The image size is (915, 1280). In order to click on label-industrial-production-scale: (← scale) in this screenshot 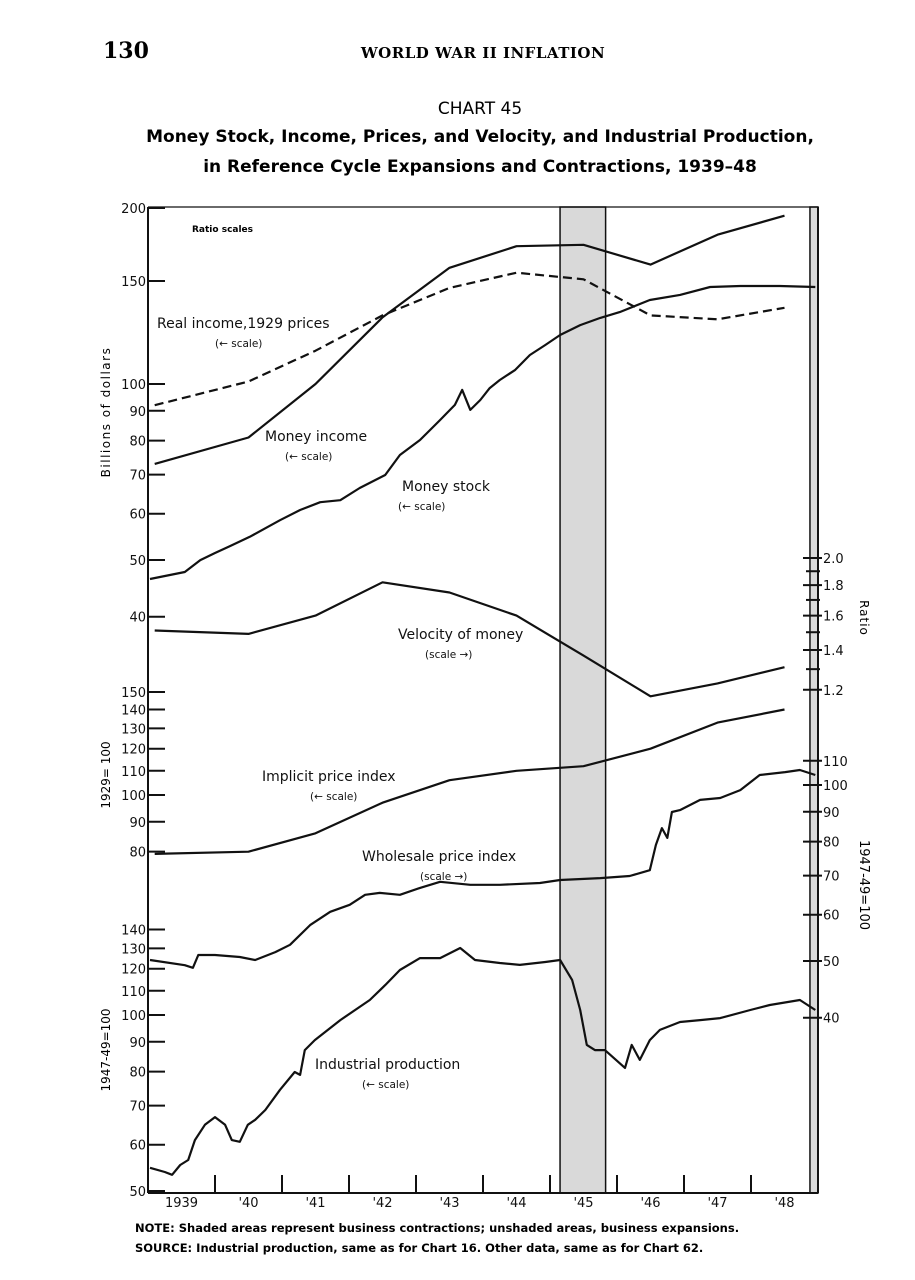, I will do `click(385, 1085)`.